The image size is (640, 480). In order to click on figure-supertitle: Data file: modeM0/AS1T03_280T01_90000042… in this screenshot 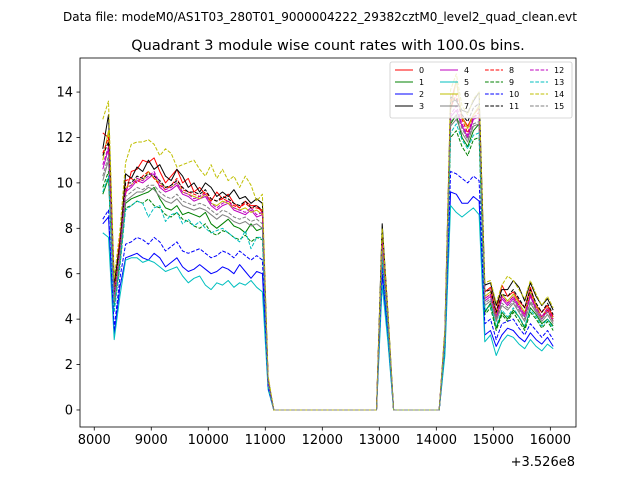, I will do `click(320, 17)`.